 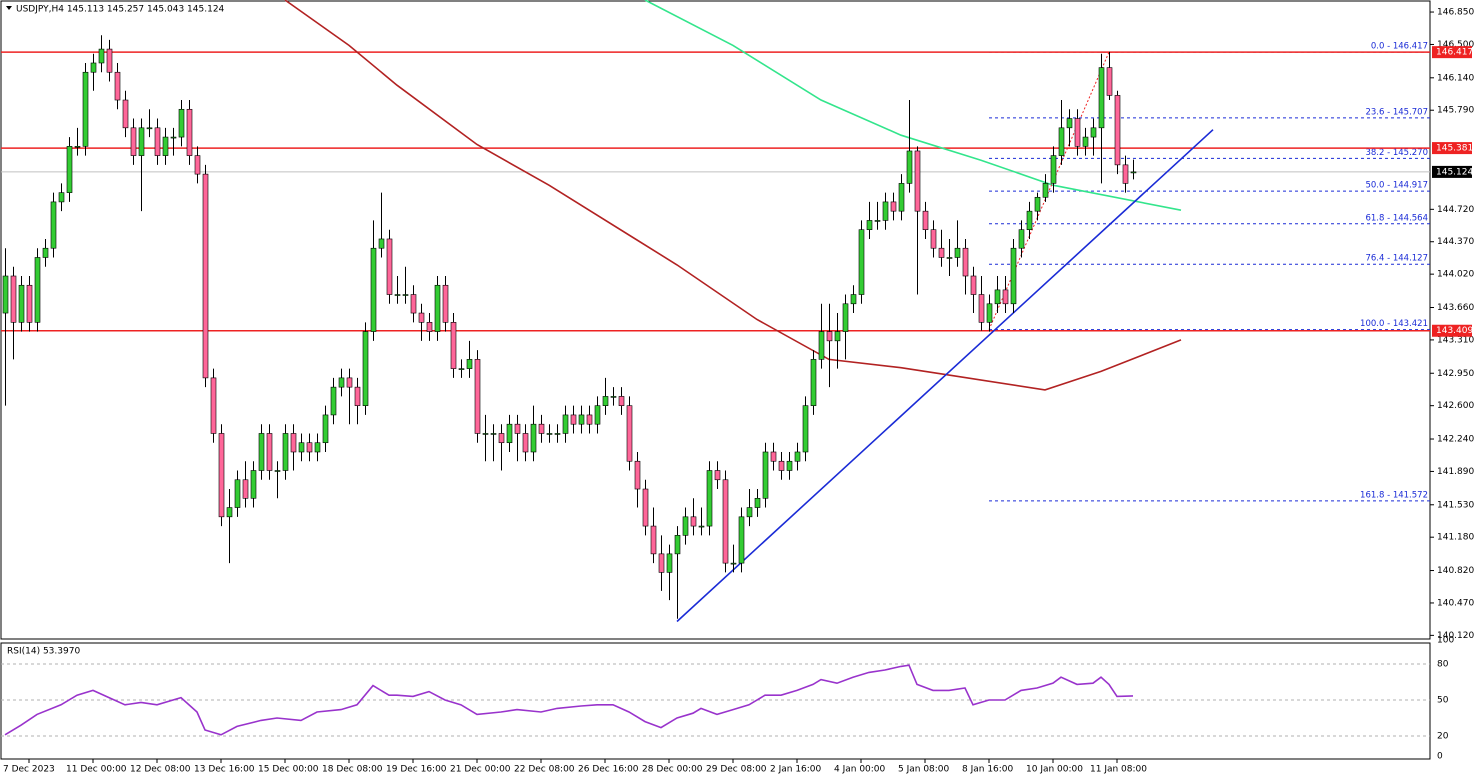 What do you see at coordinates (544, 770) in the screenshot?
I see `x-tick-label: 22 Dec 08:00` at bounding box center [544, 770].